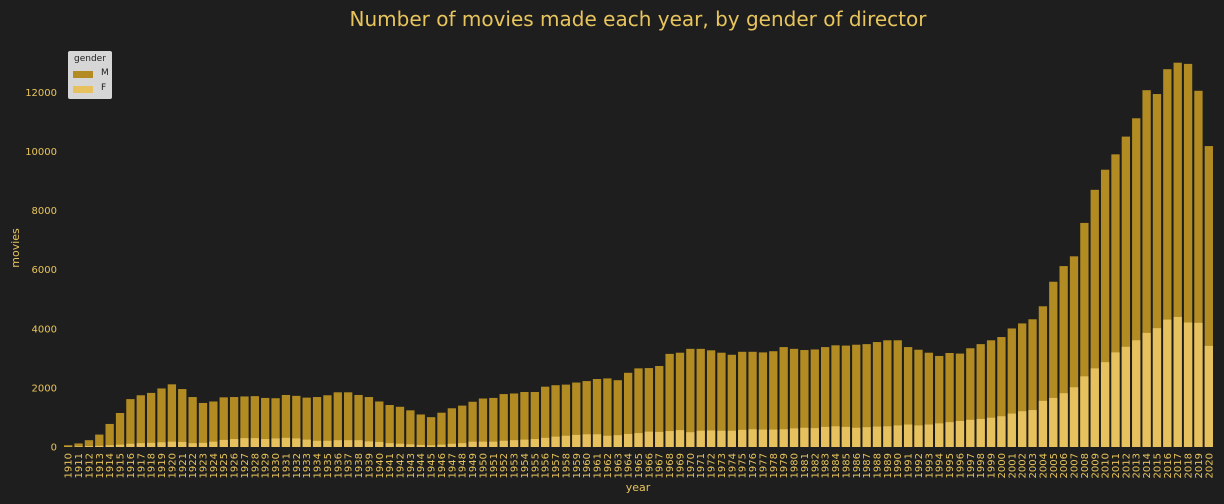 Image resolution: width=1224 pixels, height=504 pixels. Describe the element at coordinates (44, 211) in the screenshot. I see `y-tick-label: 8000` at that location.